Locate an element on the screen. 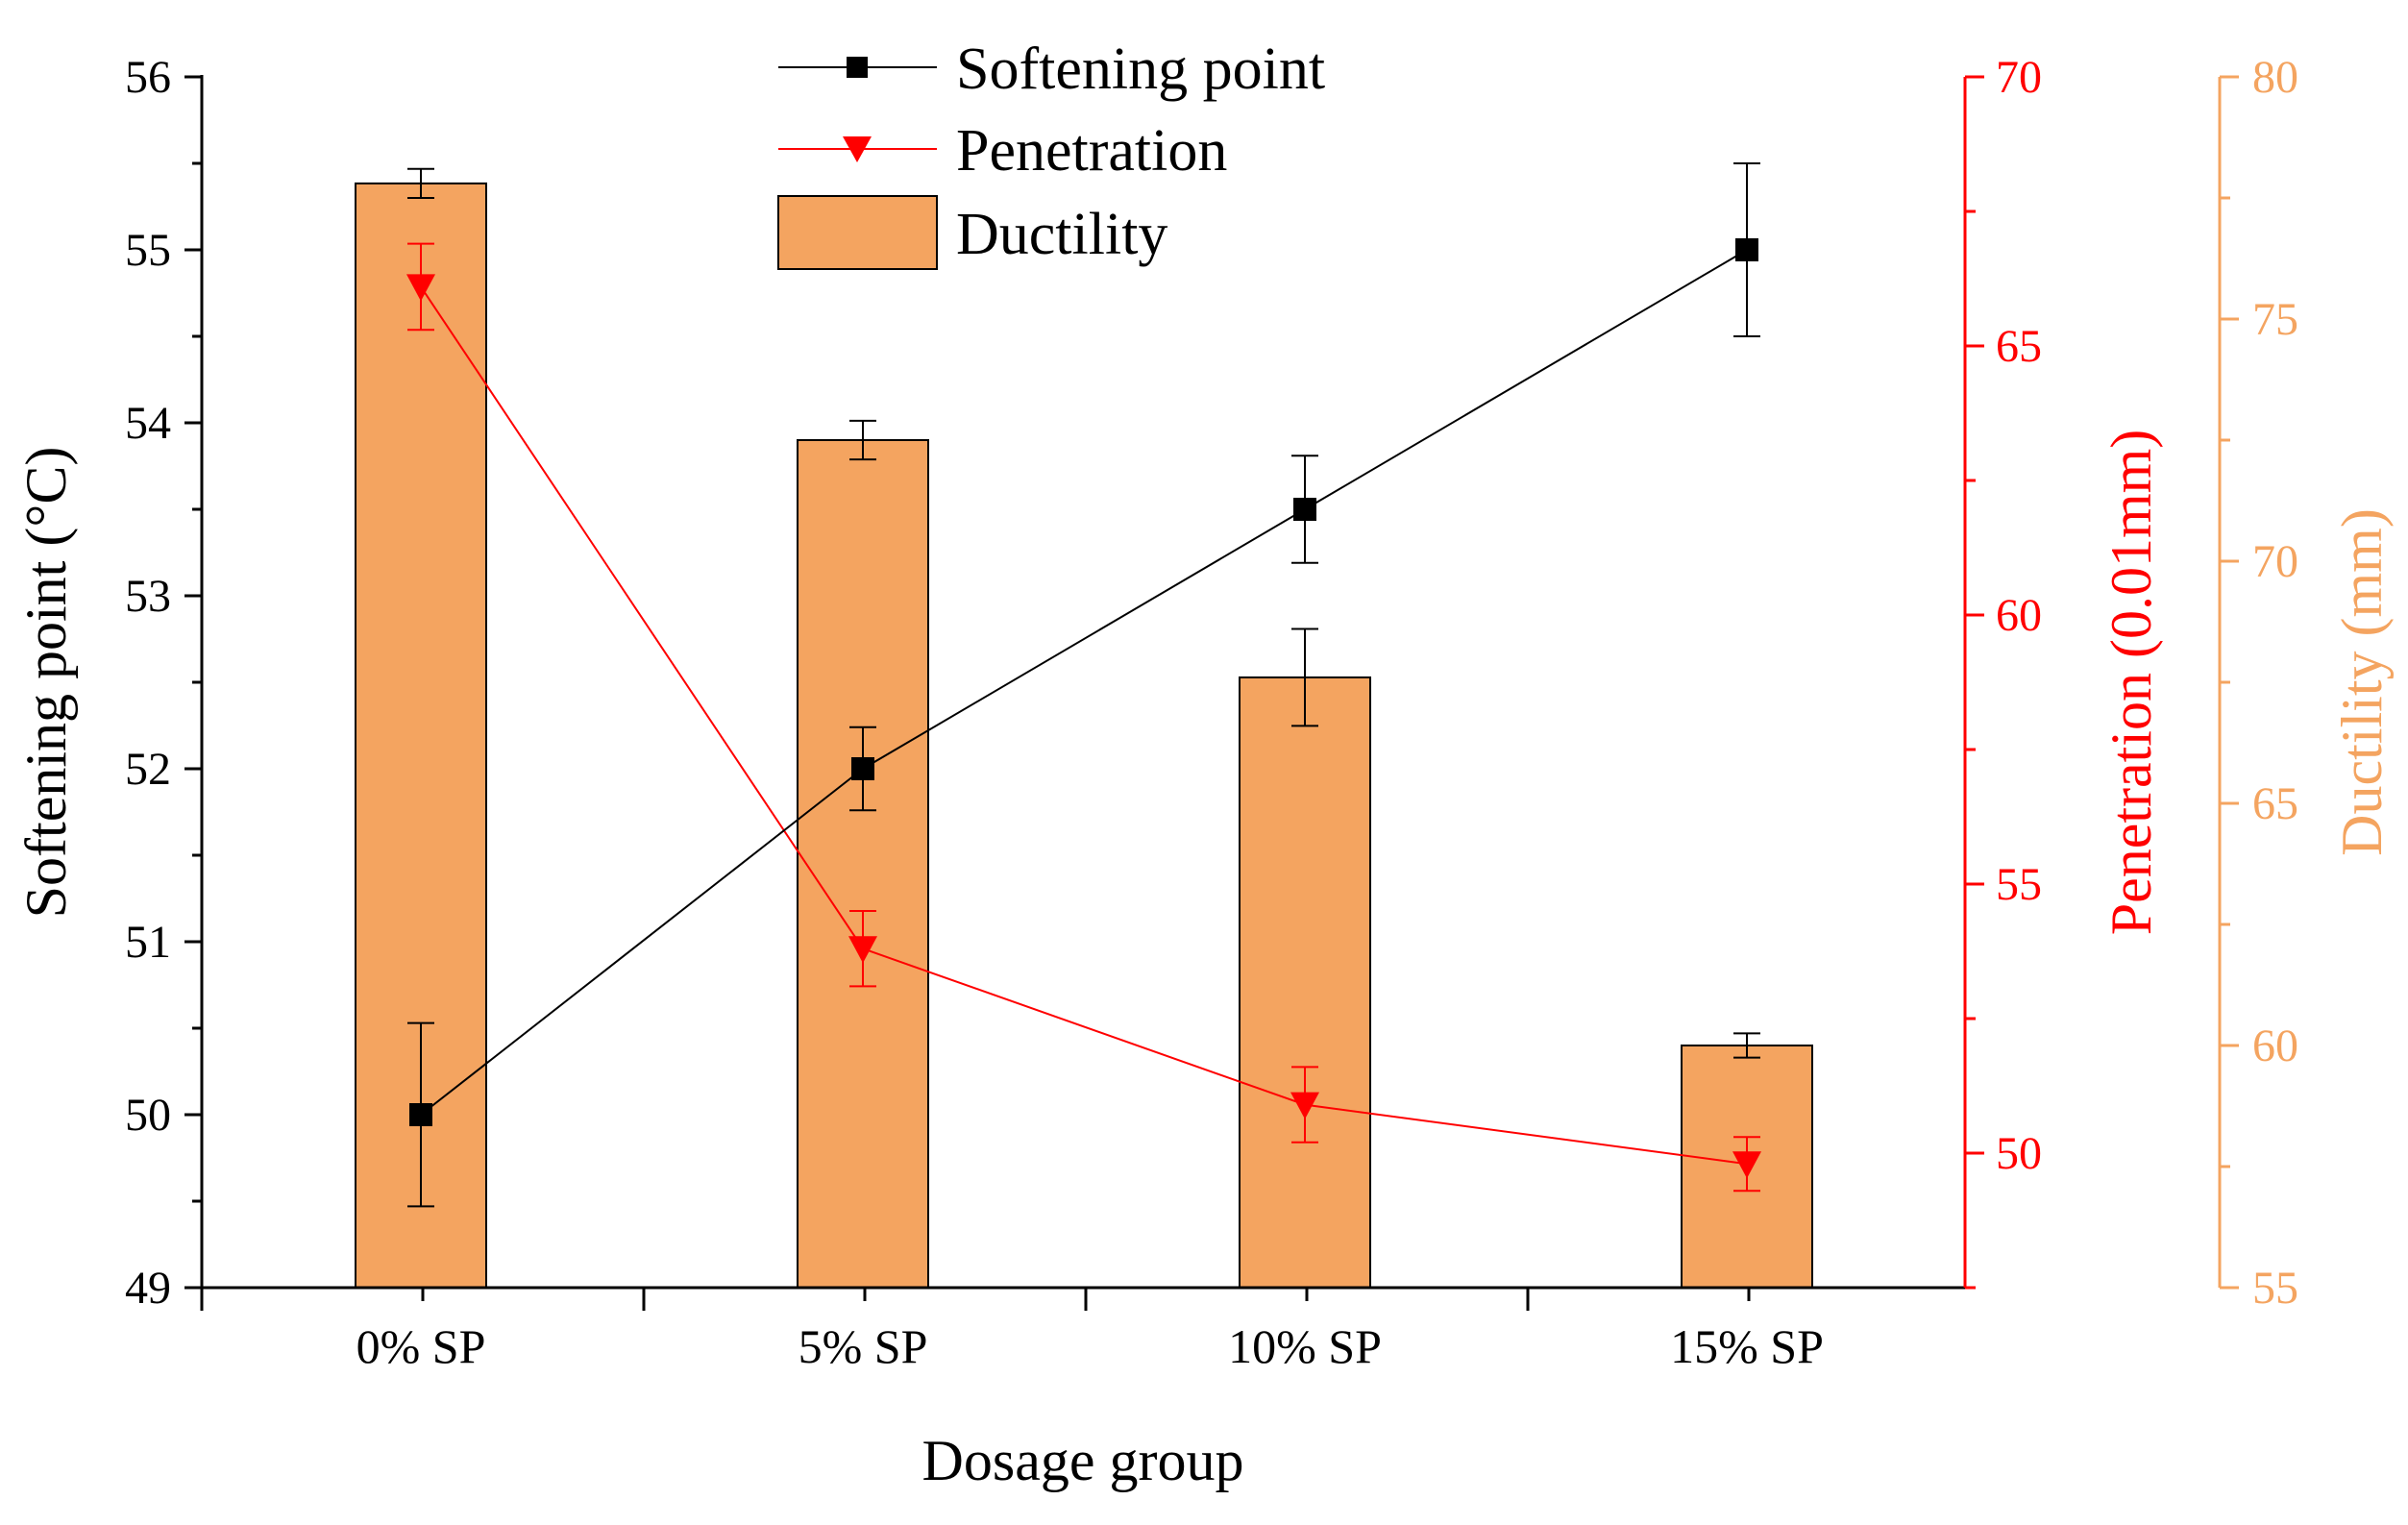 The width and height of the screenshot is (2408, 1525). legend-label: Softening point is located at coordinates (1140, 69).